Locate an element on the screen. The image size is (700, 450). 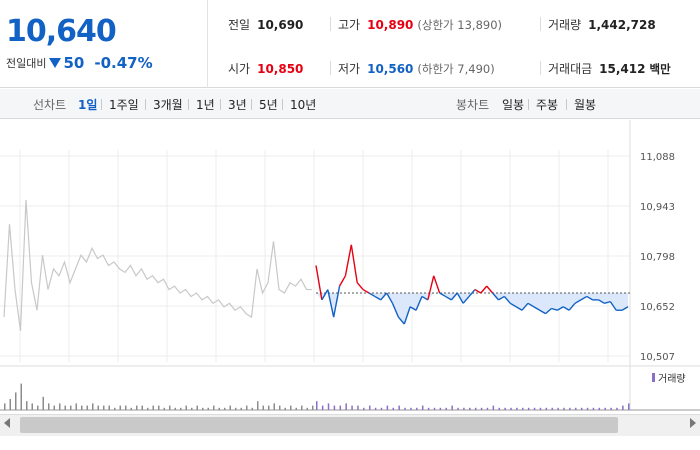
tab-1w: 1주일 is located at coordinates (124, 105).